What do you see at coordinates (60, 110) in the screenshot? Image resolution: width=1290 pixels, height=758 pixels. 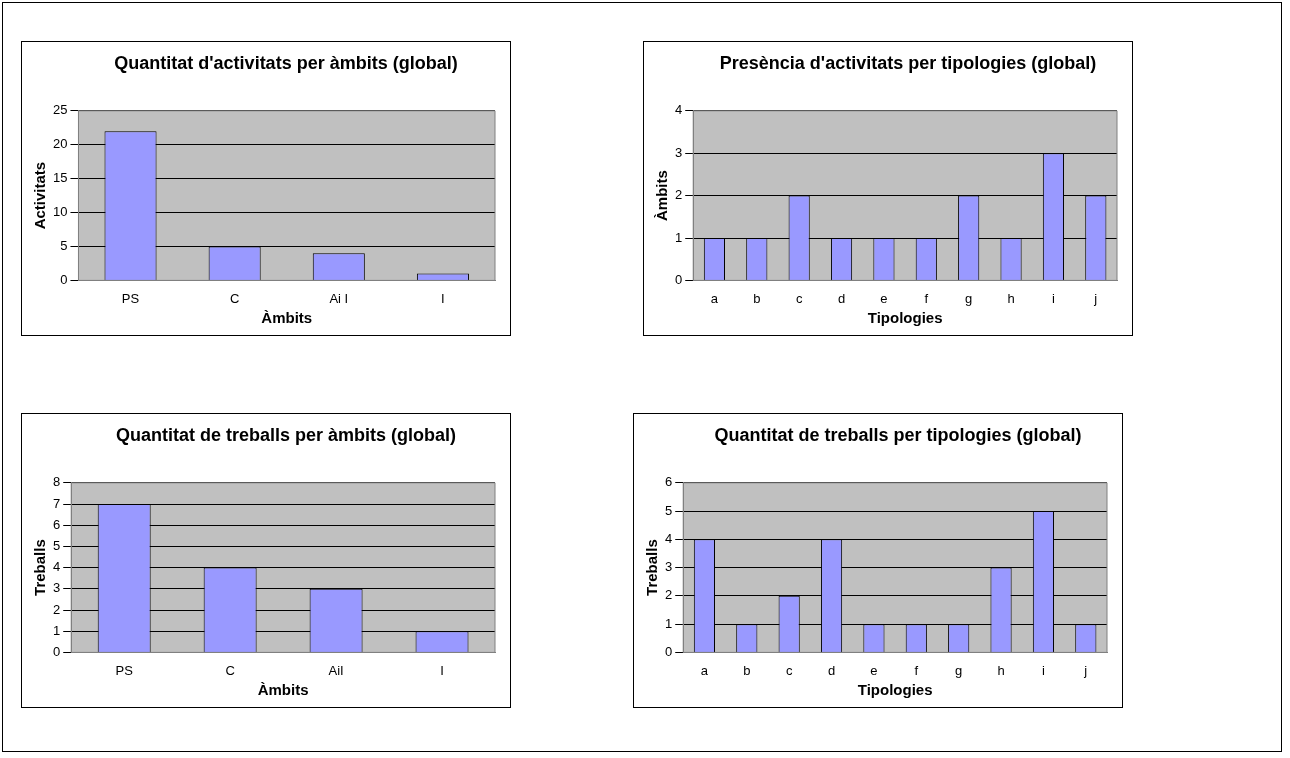 I see `y-tick-label: 25` at bounding box center [60, 110].